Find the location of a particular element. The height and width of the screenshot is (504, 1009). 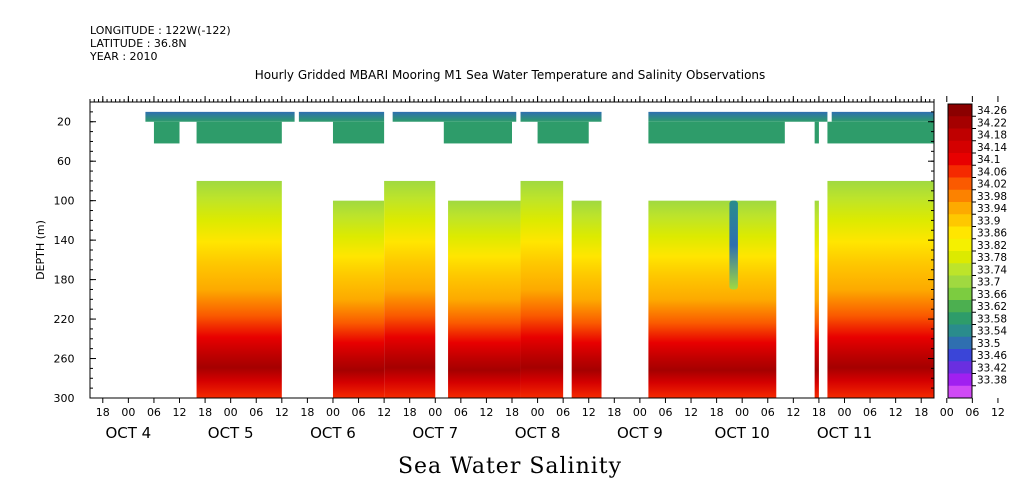

x-day-label: OCT 9 is located at coordinates (640, 433).